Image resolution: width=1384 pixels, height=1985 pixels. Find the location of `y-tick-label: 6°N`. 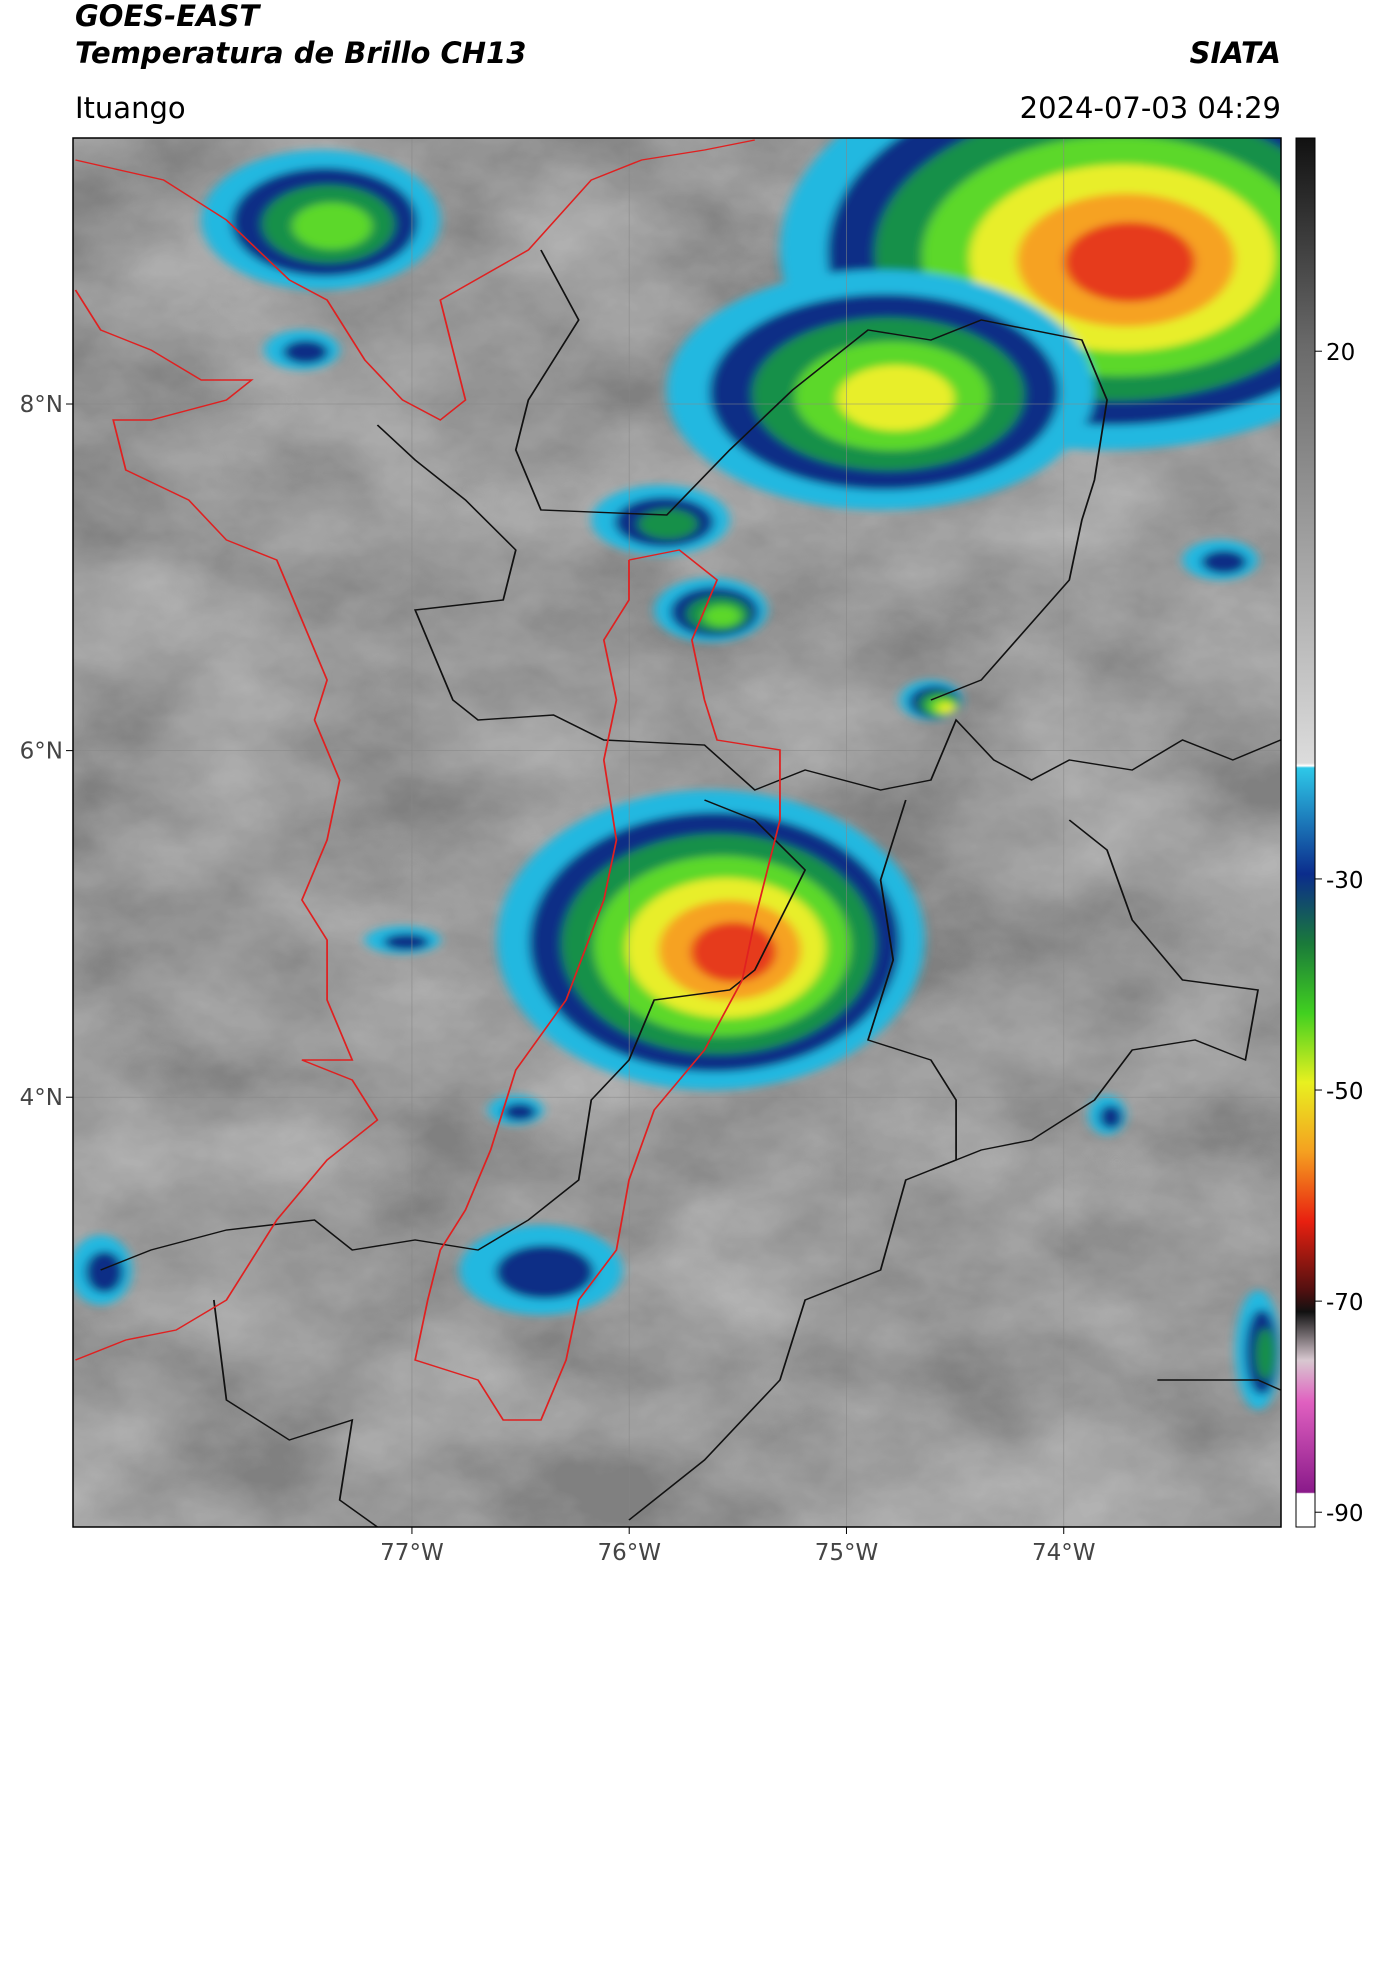

y-tick-label: 6°N is located at coordinates (41, 752).